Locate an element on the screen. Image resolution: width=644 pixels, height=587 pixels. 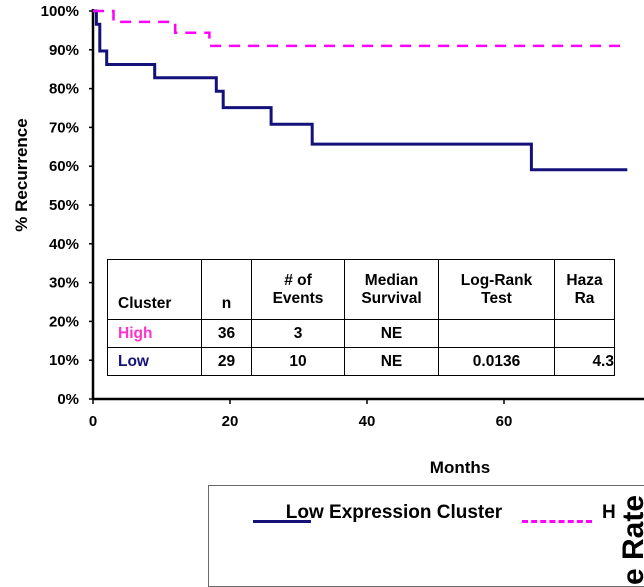
cell-hazard-high is located at coordinates (584, 333).